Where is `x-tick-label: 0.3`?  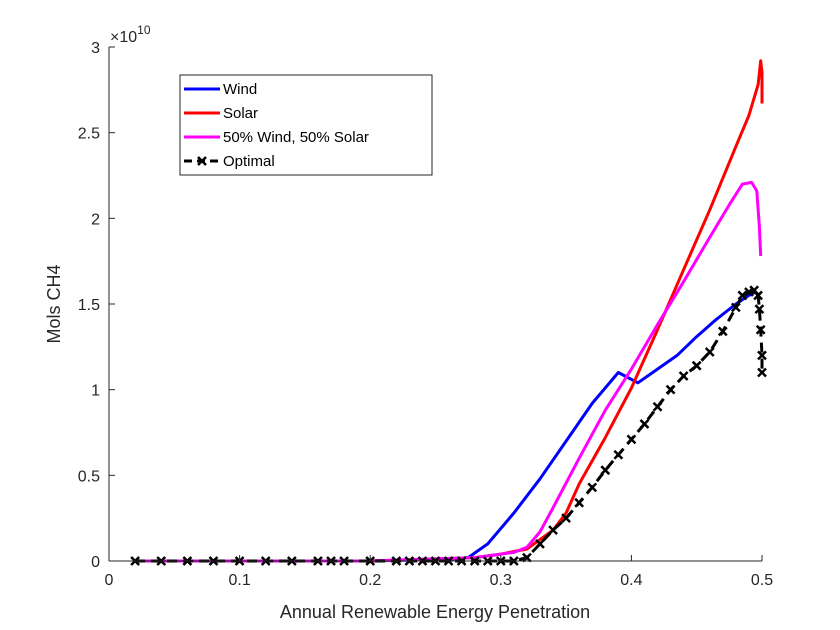
x-tick-label: 0.3 is located at coordinates (501, 580).